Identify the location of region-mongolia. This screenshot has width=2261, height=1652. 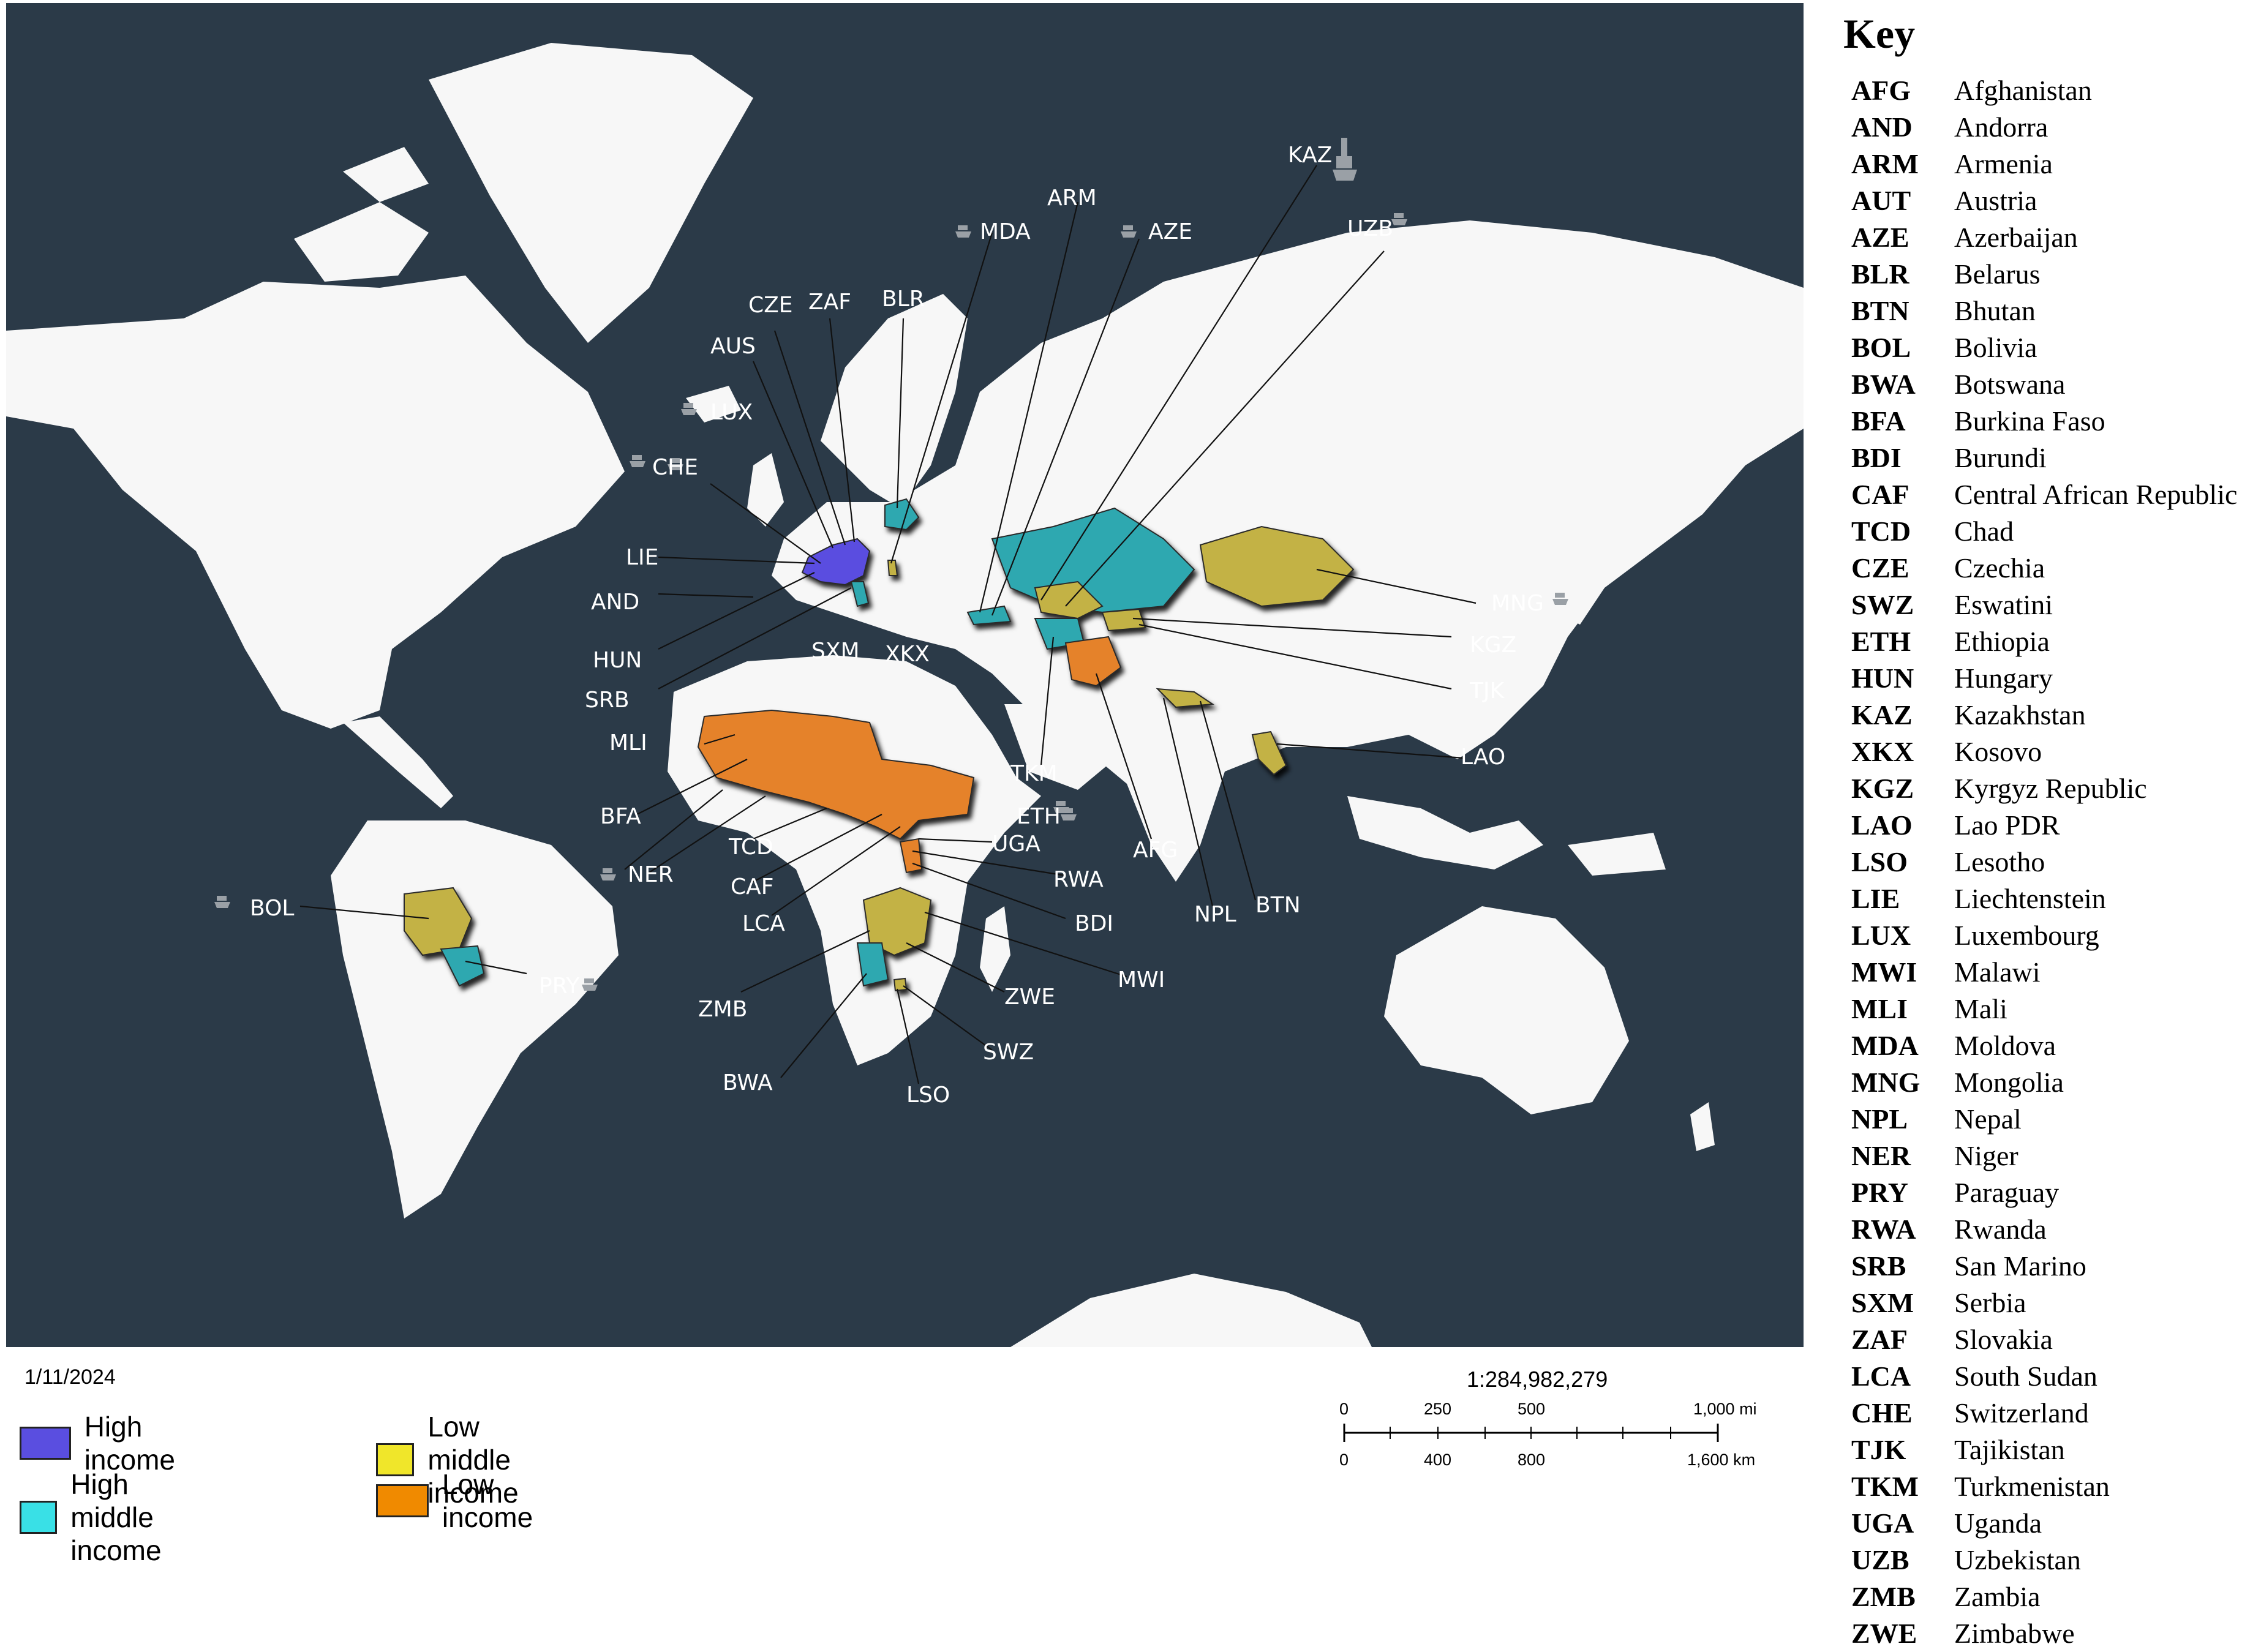
(1277, 566).